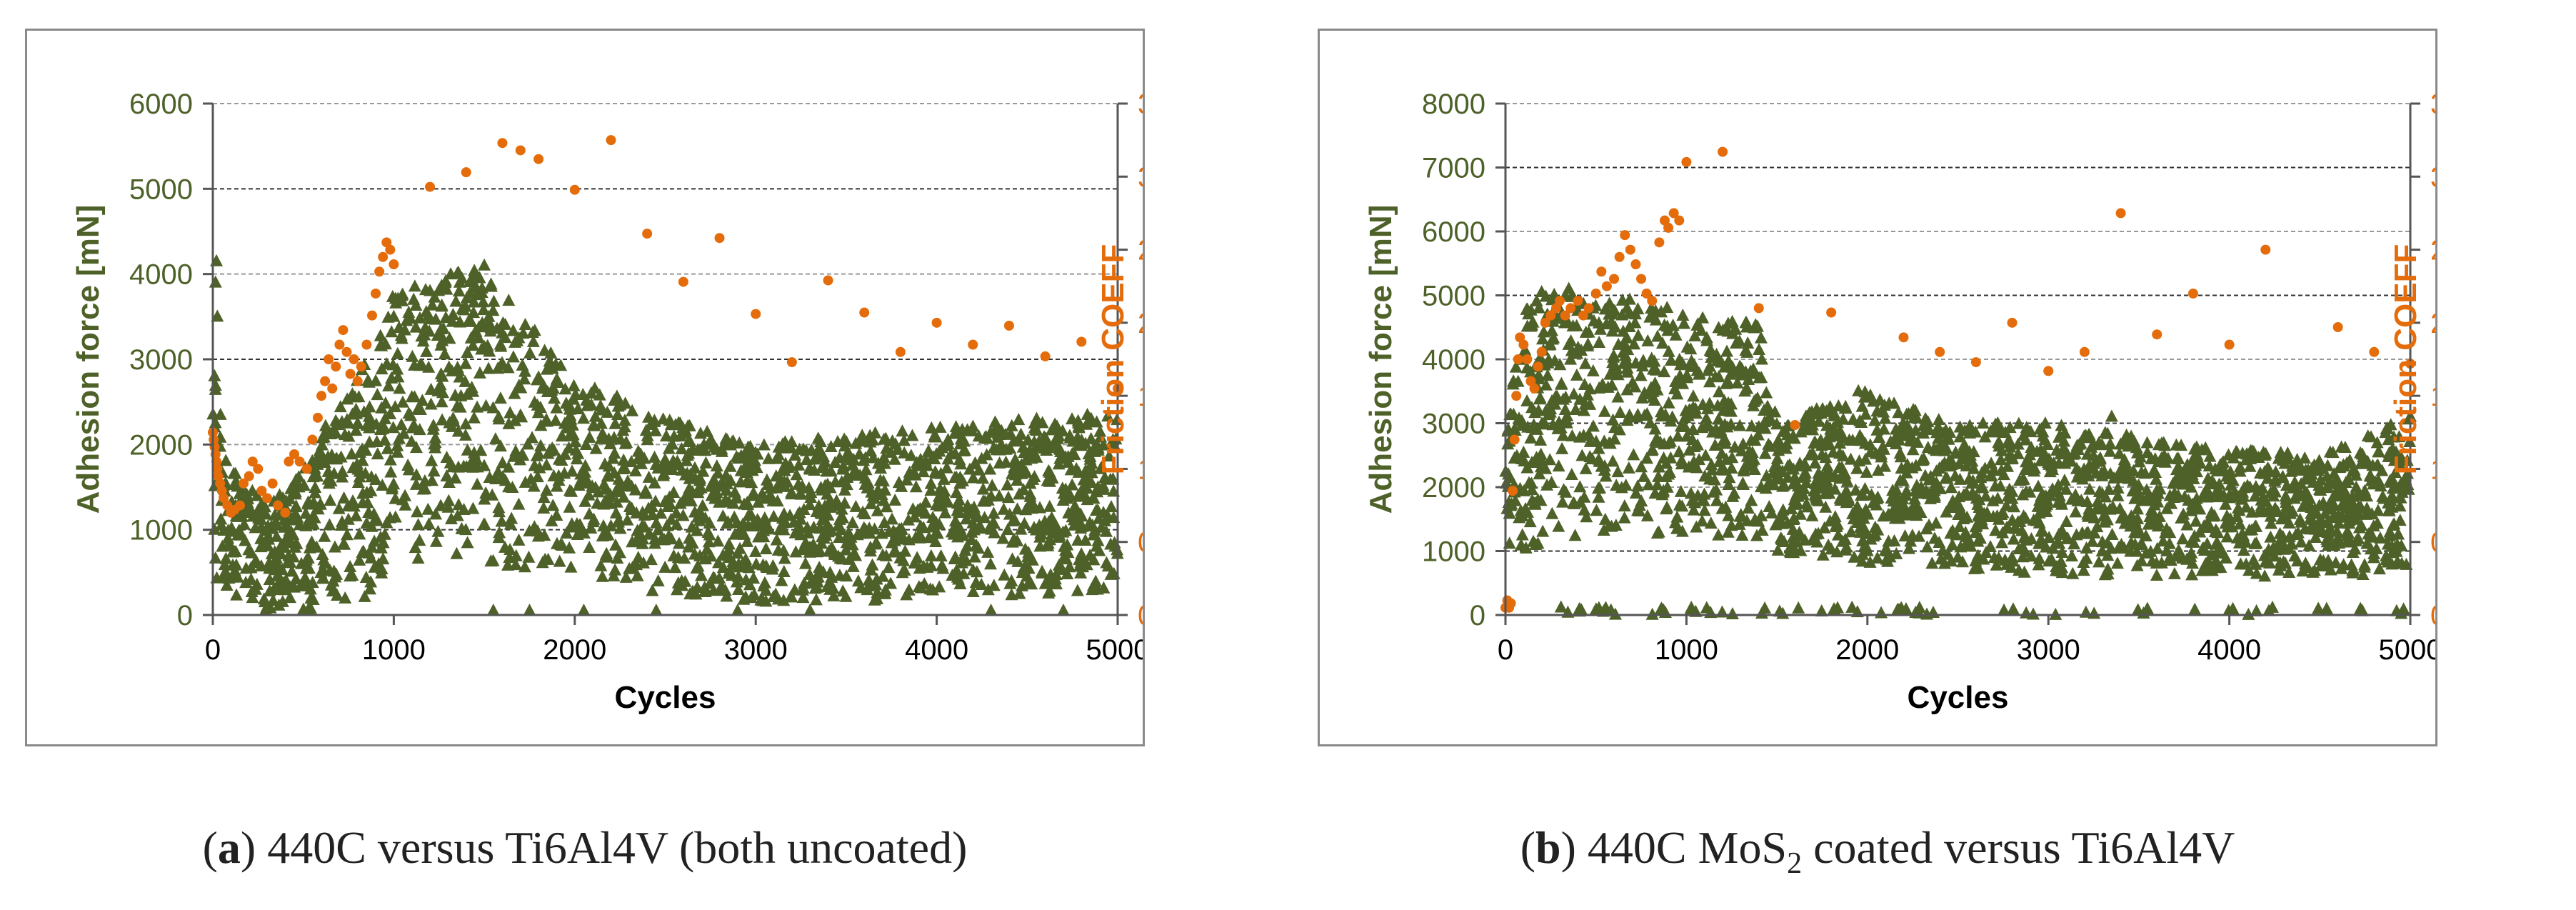 Image resolution: width=2576 pixels, height=910 pixels. What do you see at coordinates (1687, 847) in the screenshot?
I see `caption-b-text-before: 440C MoS` at bounding box center [1687, 847].